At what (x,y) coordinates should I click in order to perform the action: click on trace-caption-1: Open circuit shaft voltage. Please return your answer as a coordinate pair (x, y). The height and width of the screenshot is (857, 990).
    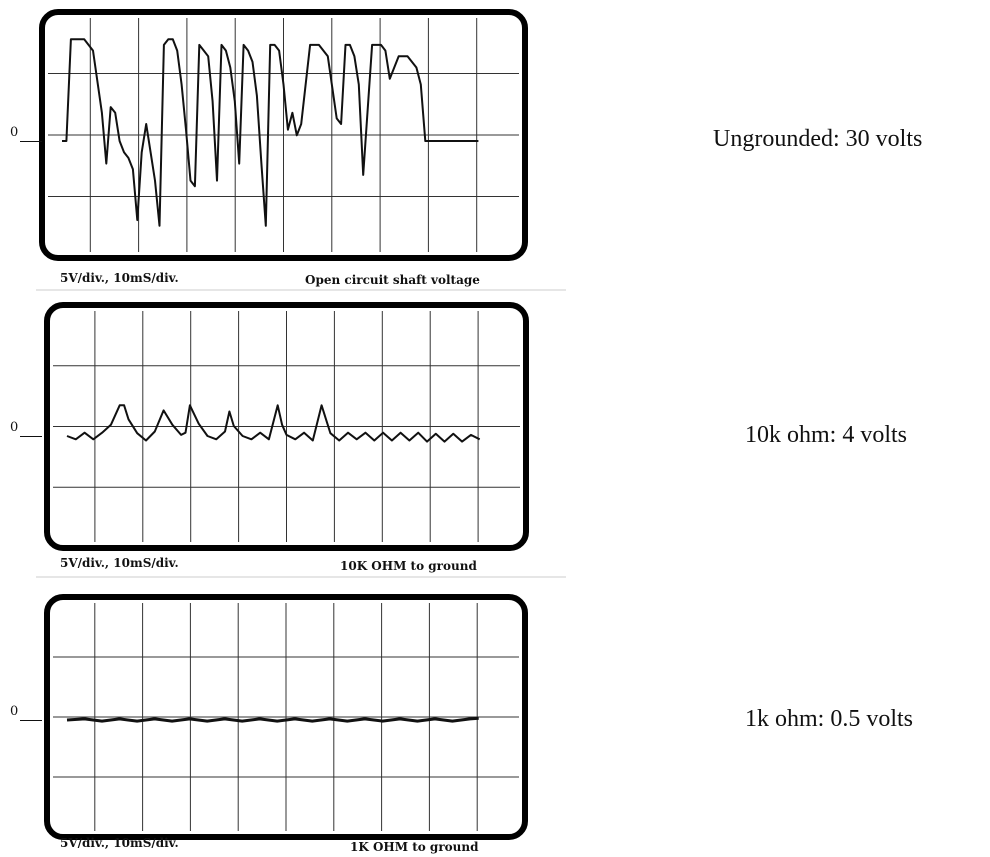
    Looking at the image, I should click on (392, 280).